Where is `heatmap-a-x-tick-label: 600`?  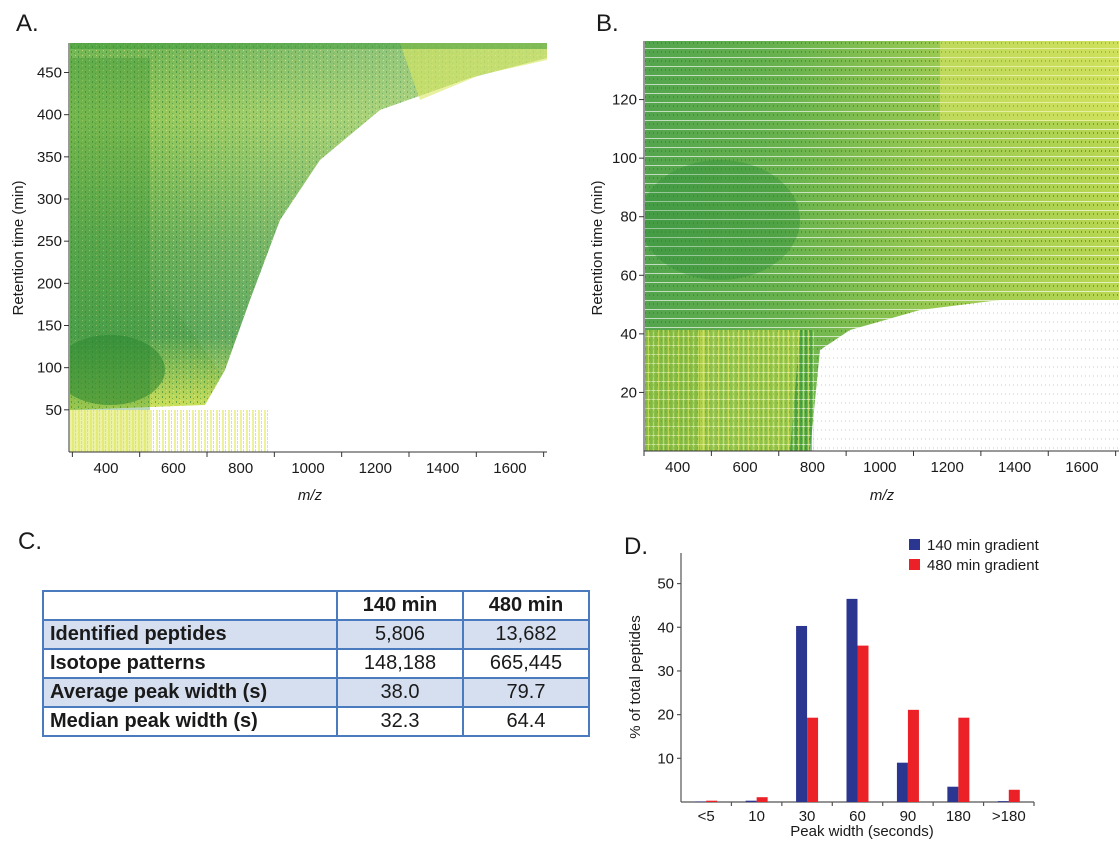 heatmap-a-x-tick-label: 600 is located at coordinates (173, 468).